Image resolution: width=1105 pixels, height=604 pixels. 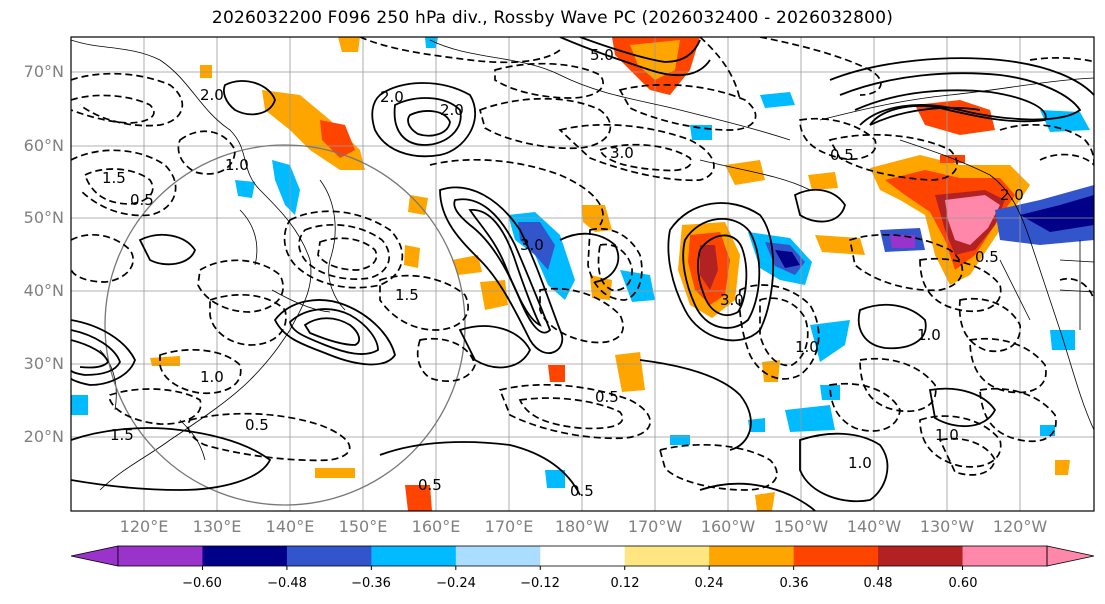 What do you see at coordinates (509, 526) in the screenshot?
I see `lon-label: 170°E` at bounding box center [509, 526].